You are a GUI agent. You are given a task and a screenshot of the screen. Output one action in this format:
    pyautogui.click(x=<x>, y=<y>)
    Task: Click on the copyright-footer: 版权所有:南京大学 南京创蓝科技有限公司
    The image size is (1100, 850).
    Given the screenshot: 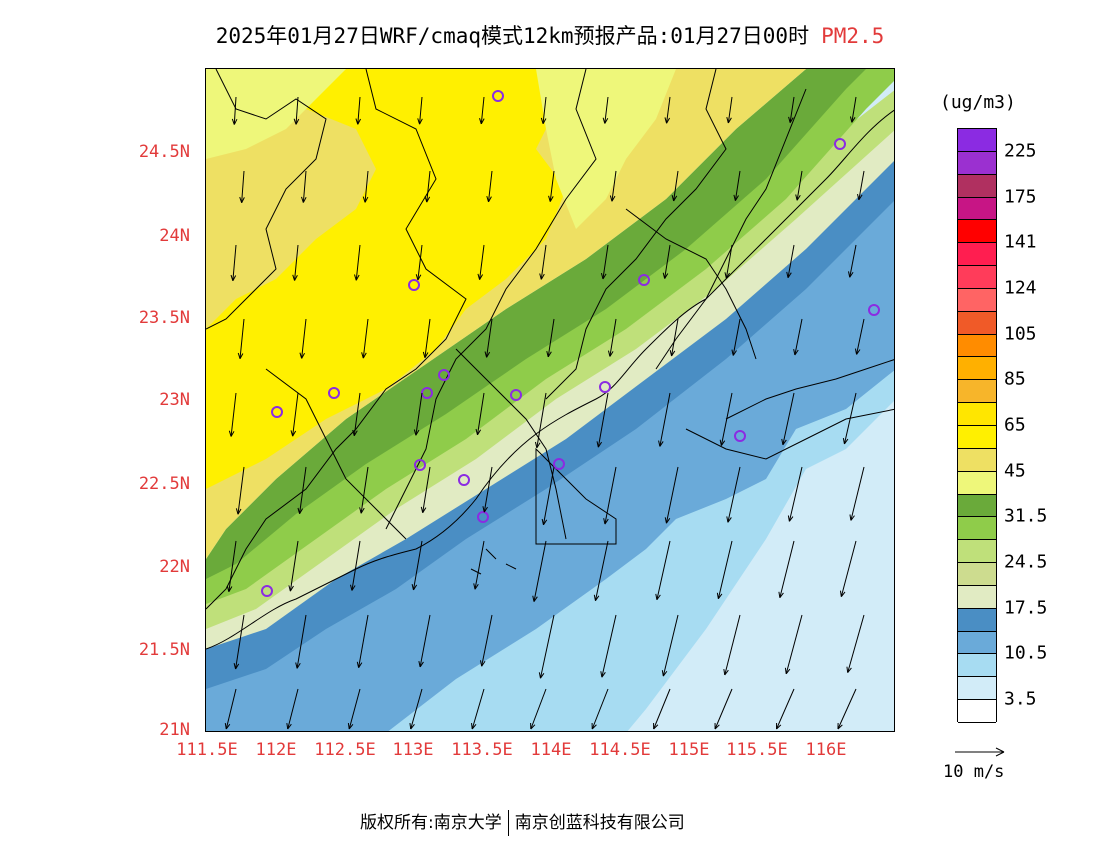 What is the action you would take?
    pyautogui.click(x=522, y=822)
    